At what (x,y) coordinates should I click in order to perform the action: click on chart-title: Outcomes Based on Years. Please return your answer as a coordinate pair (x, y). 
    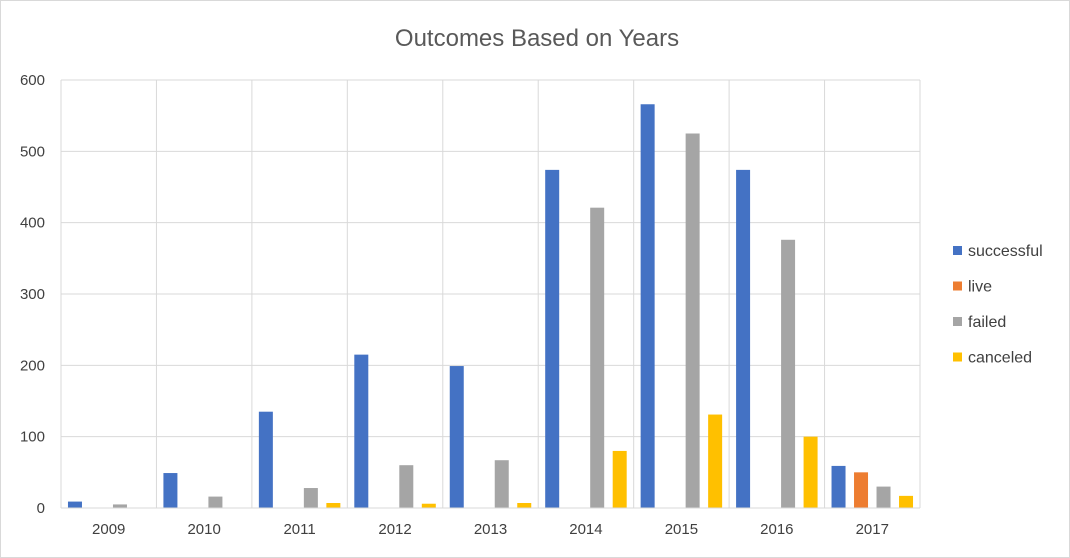
    Looking at the image, I should click on (537, 38).